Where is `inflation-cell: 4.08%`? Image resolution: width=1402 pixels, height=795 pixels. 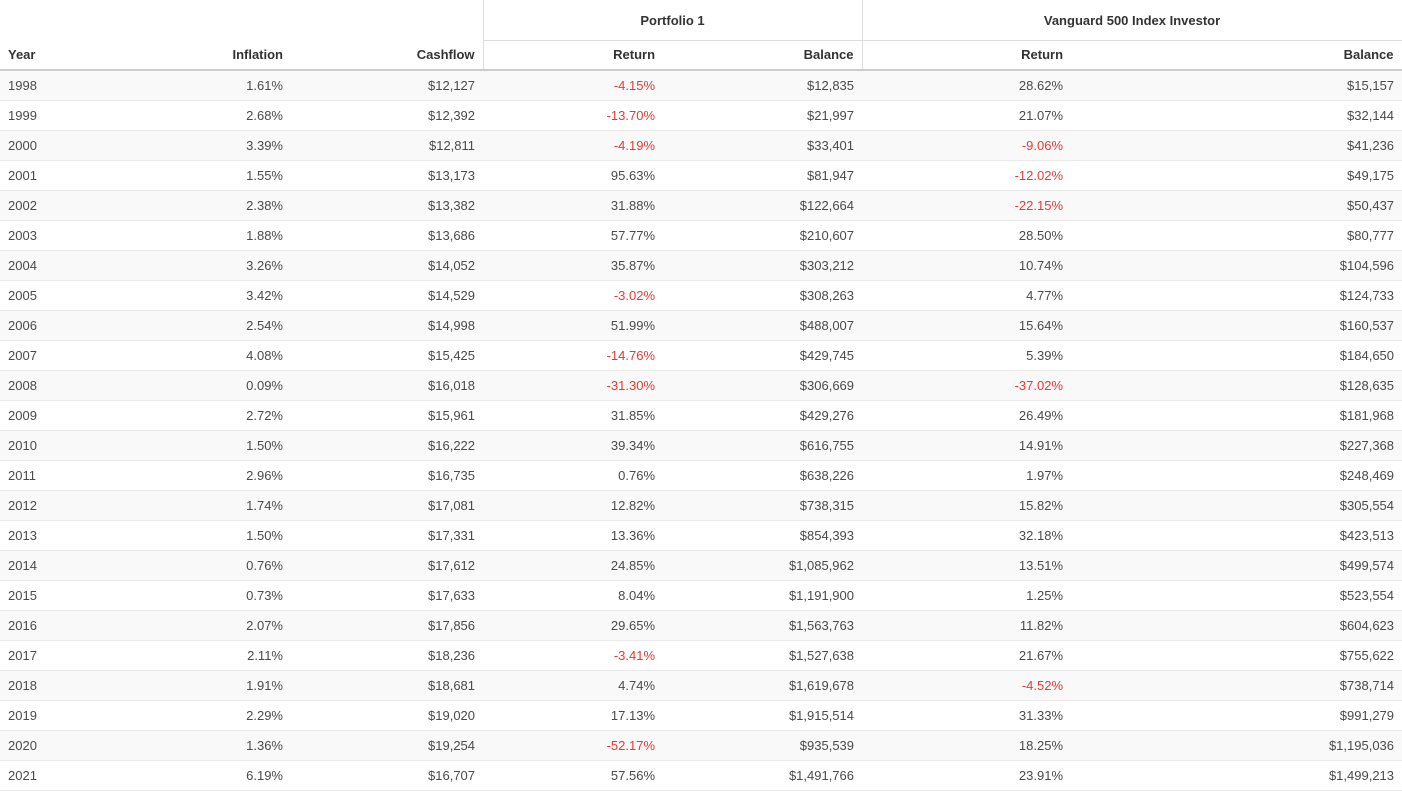 inflation-cell: 4.08% is located at coordinates (245, 355).